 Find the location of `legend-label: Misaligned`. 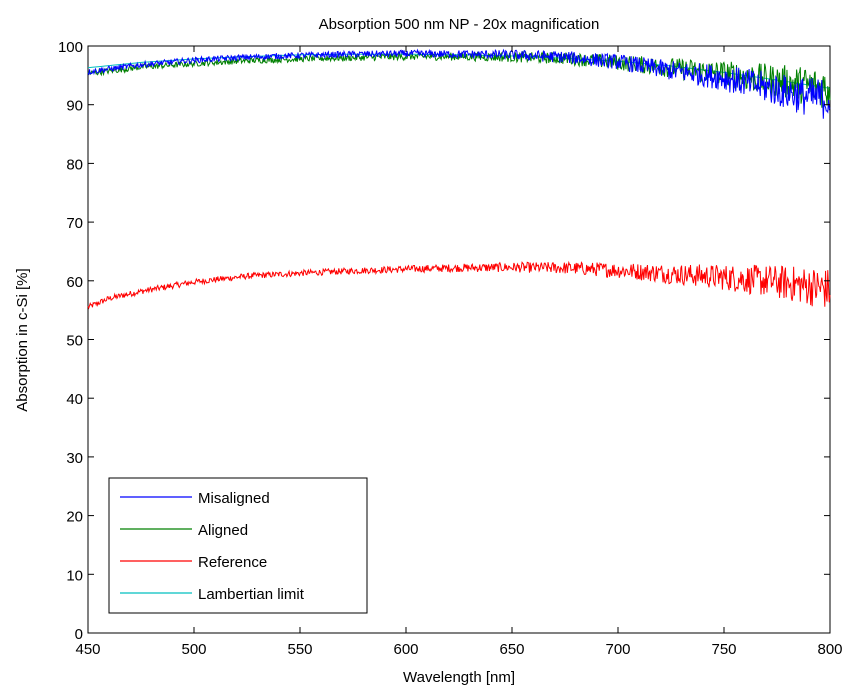

legend-label: Misaligned is located at coordinates (234, 498).